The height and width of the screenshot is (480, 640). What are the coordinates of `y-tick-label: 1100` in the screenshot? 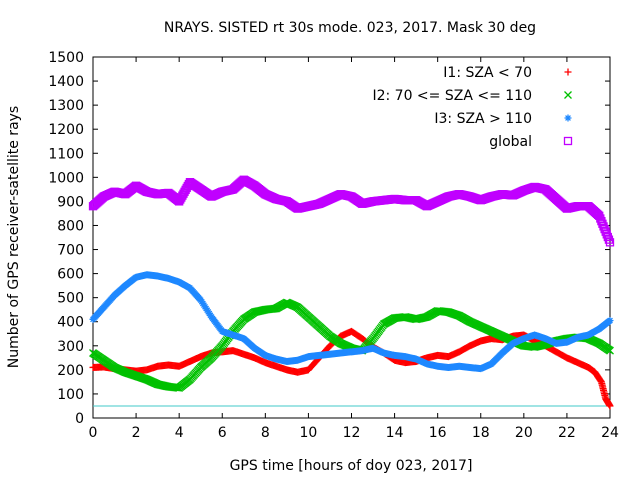 It's located at (66, 154).